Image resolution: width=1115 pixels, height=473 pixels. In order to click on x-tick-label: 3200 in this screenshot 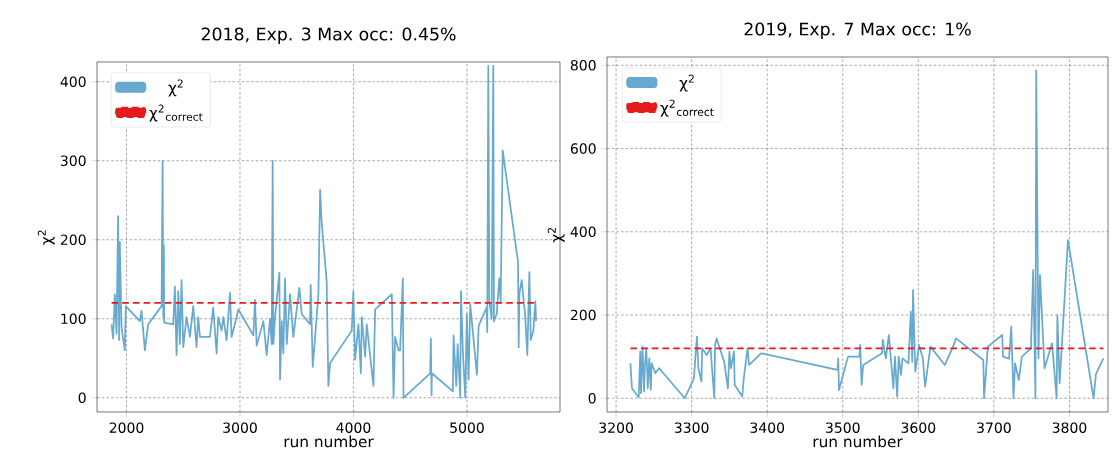, I will do `click(616, 427)`.